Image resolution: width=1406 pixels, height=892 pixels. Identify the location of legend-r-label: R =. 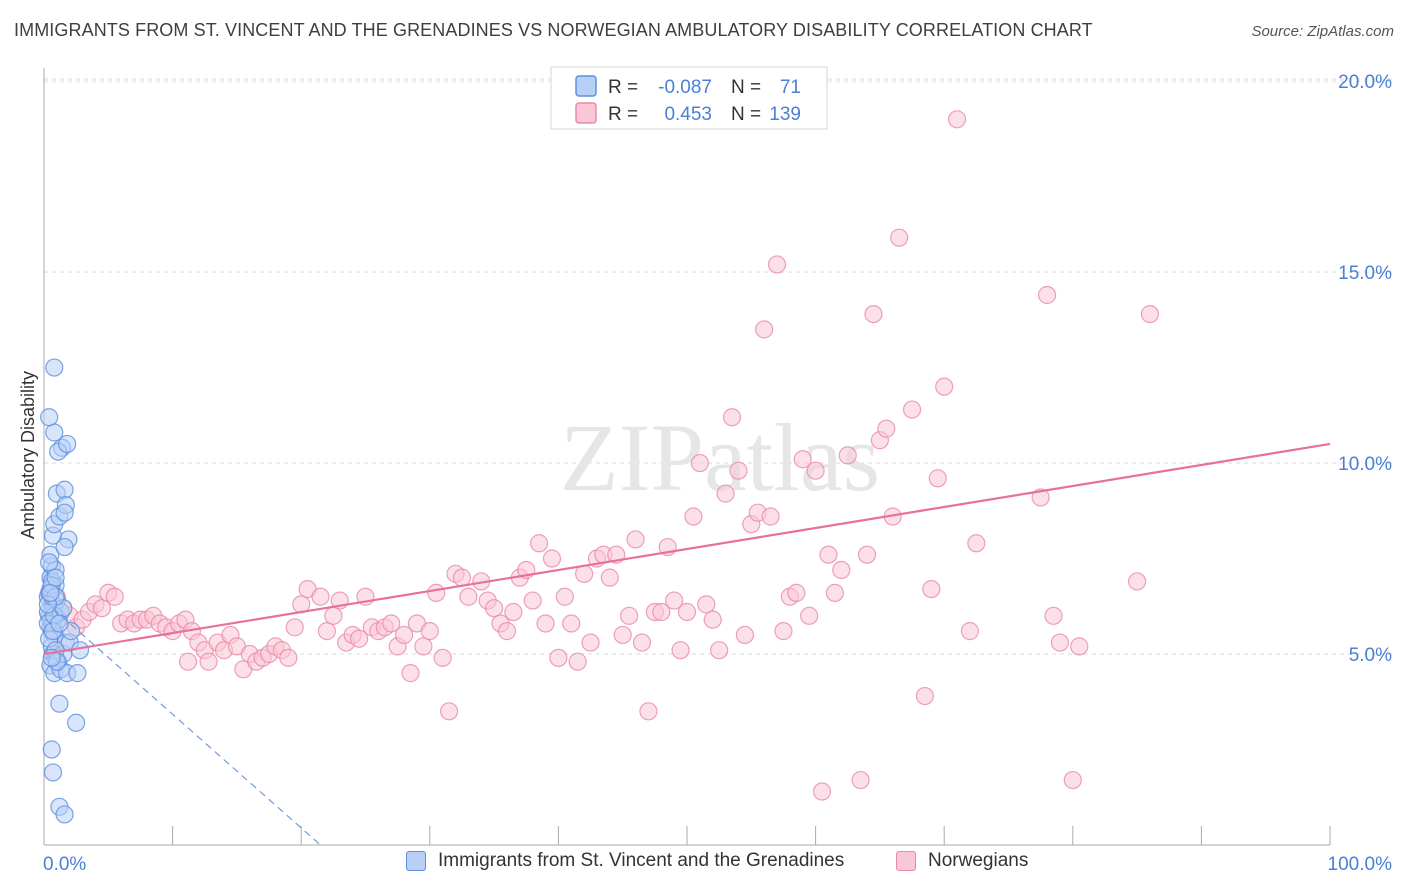
(623, 87).